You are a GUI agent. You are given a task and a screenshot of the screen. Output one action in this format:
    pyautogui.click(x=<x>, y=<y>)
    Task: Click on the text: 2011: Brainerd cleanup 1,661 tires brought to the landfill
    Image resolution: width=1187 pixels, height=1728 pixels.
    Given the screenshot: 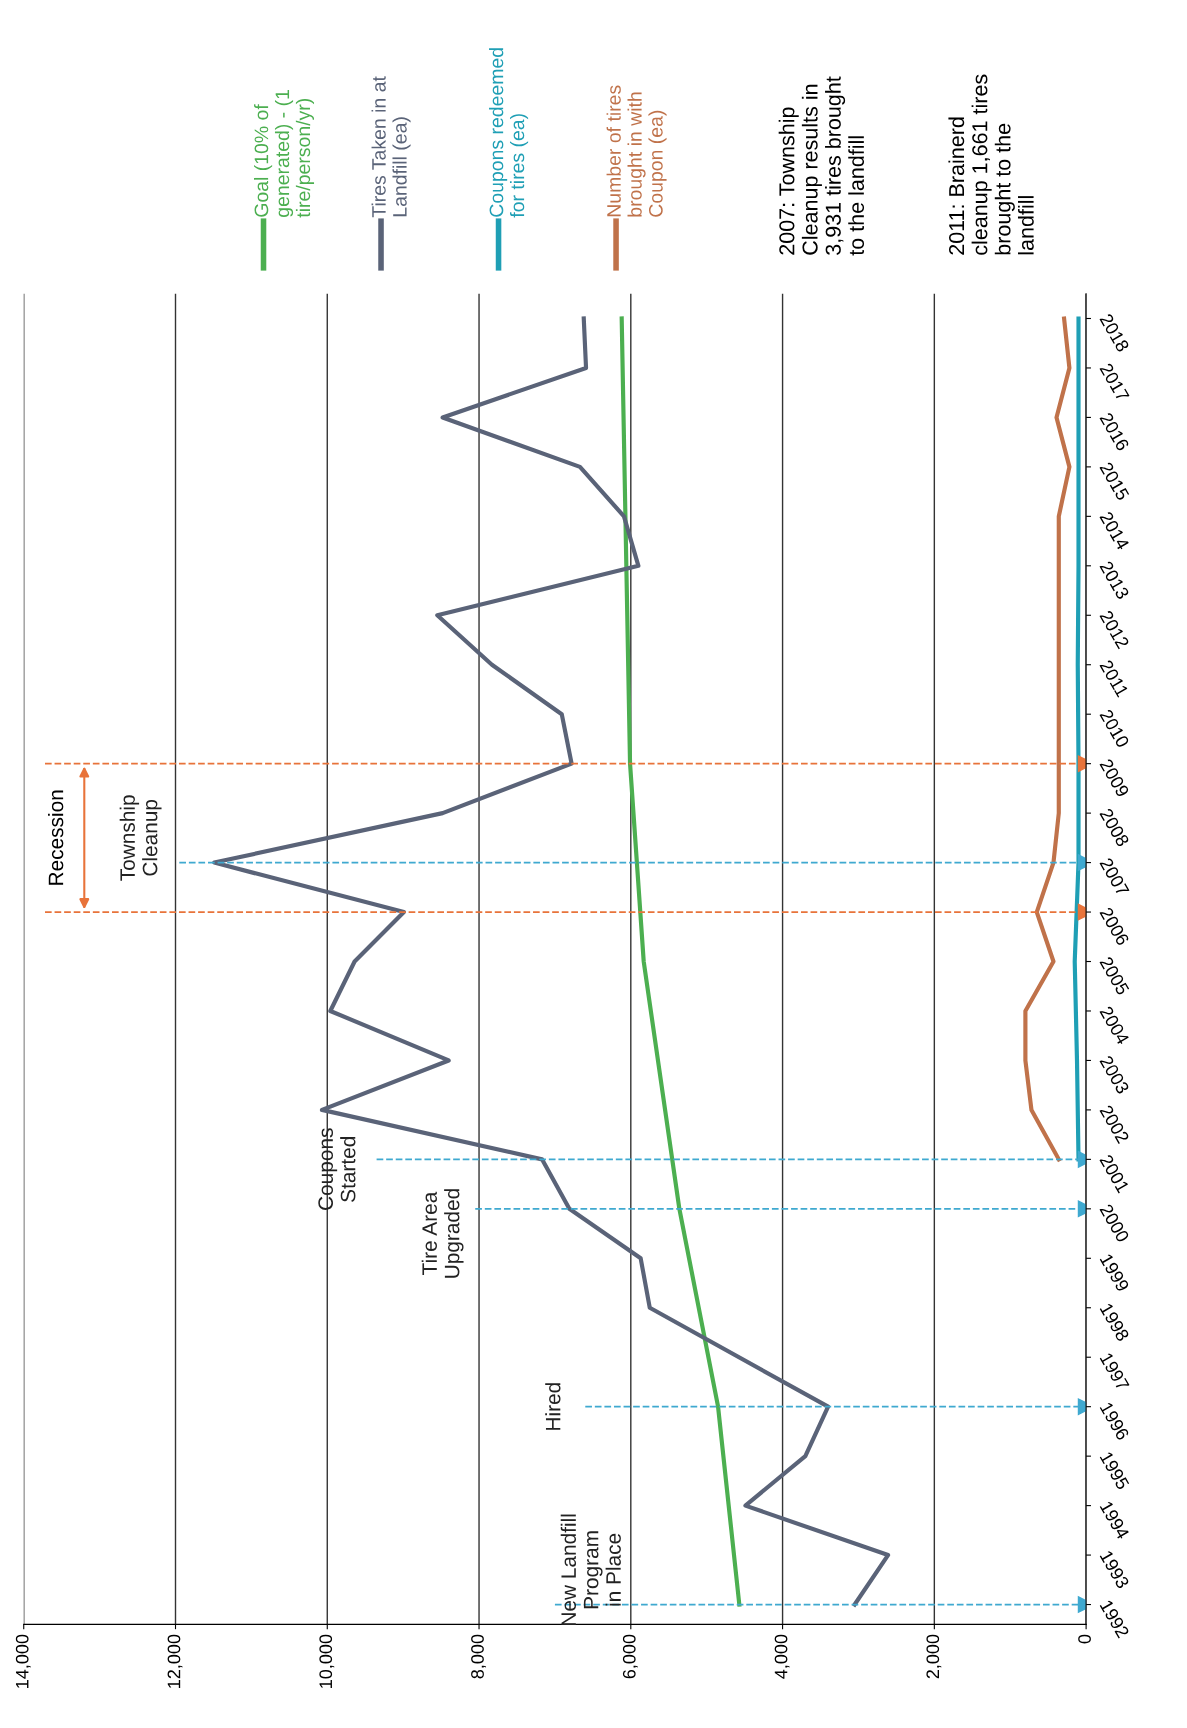 What is the action you would take?
    pyautogui.click(x=991, y=164)
    